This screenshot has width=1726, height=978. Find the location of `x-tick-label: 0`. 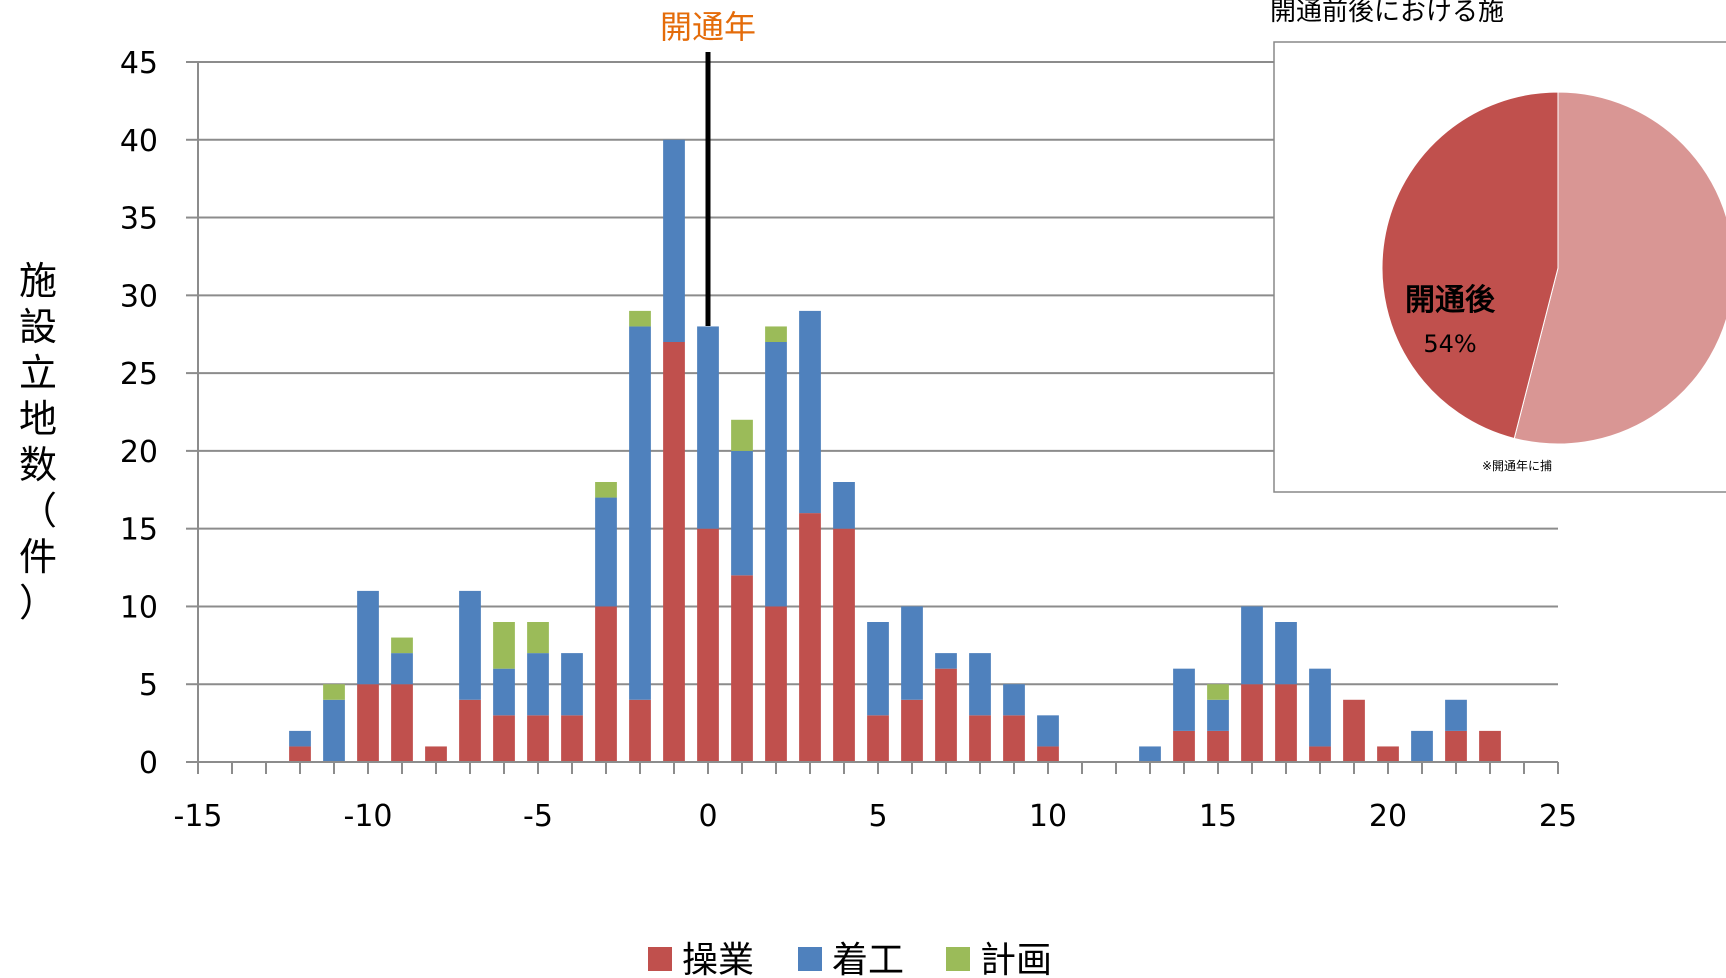

x-tick-label: 0 is located at coordinates (707, 816).